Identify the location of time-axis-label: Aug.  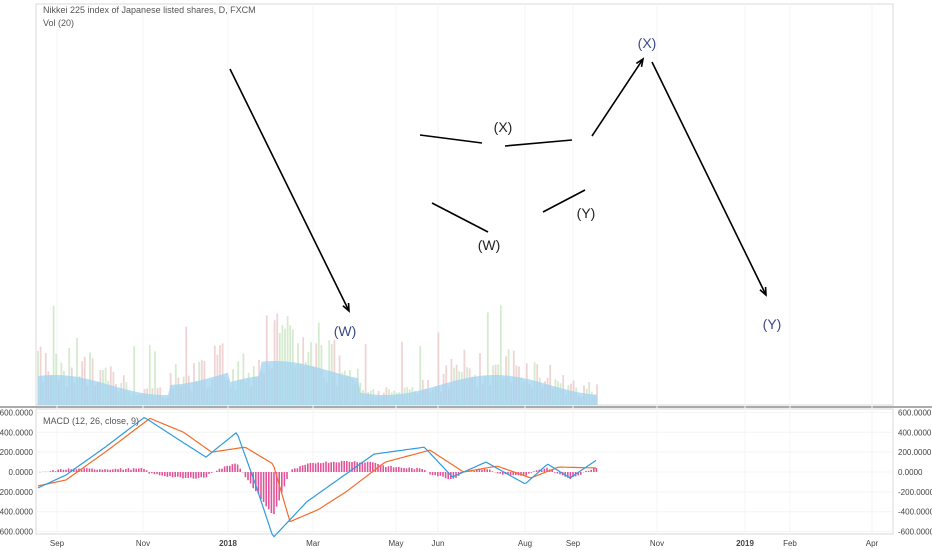
(525, 543).